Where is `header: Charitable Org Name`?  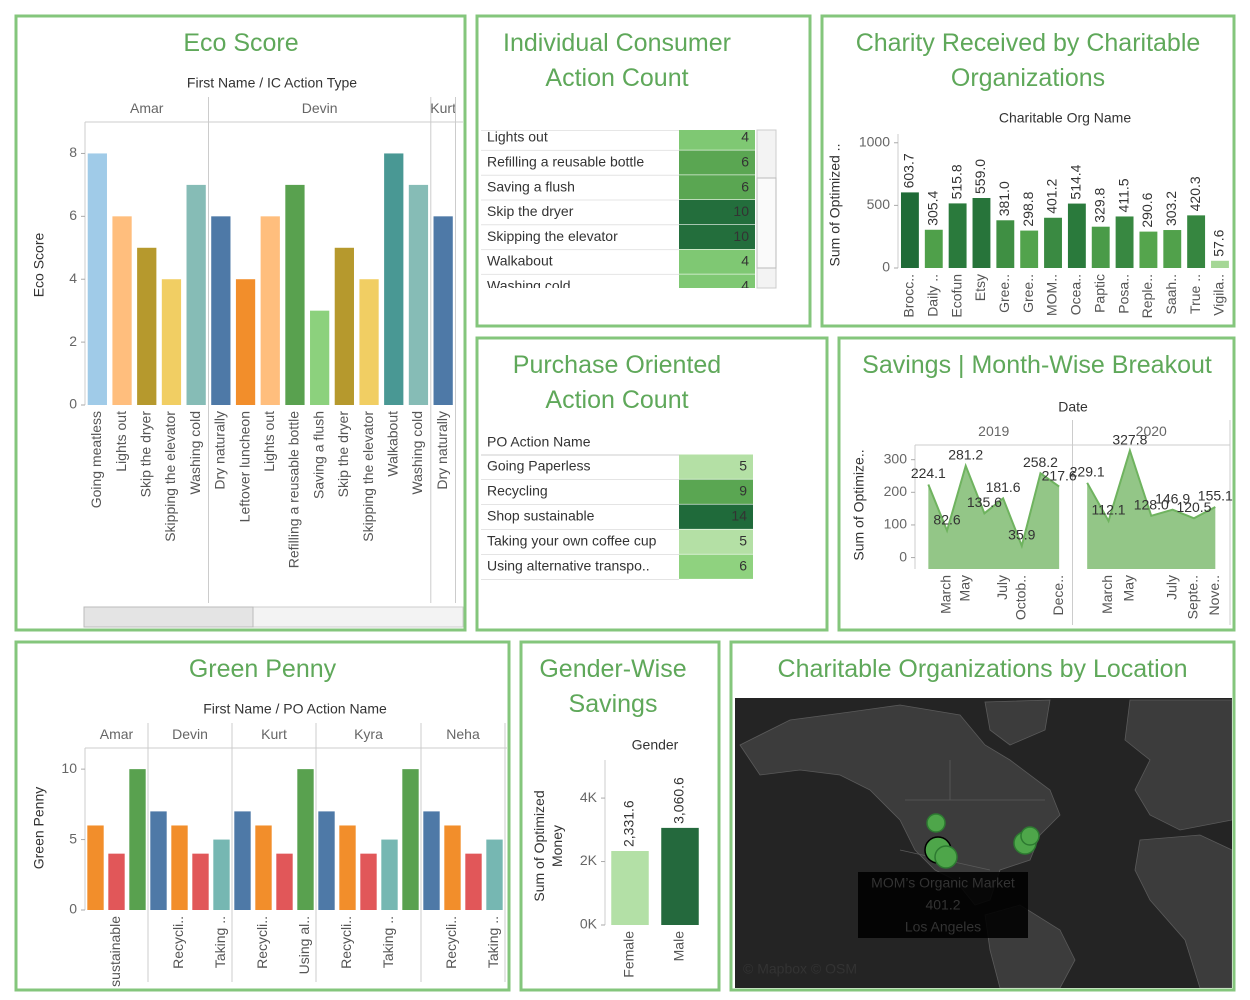
header: Charitable Org Name is located at coordinates (1065, 118).